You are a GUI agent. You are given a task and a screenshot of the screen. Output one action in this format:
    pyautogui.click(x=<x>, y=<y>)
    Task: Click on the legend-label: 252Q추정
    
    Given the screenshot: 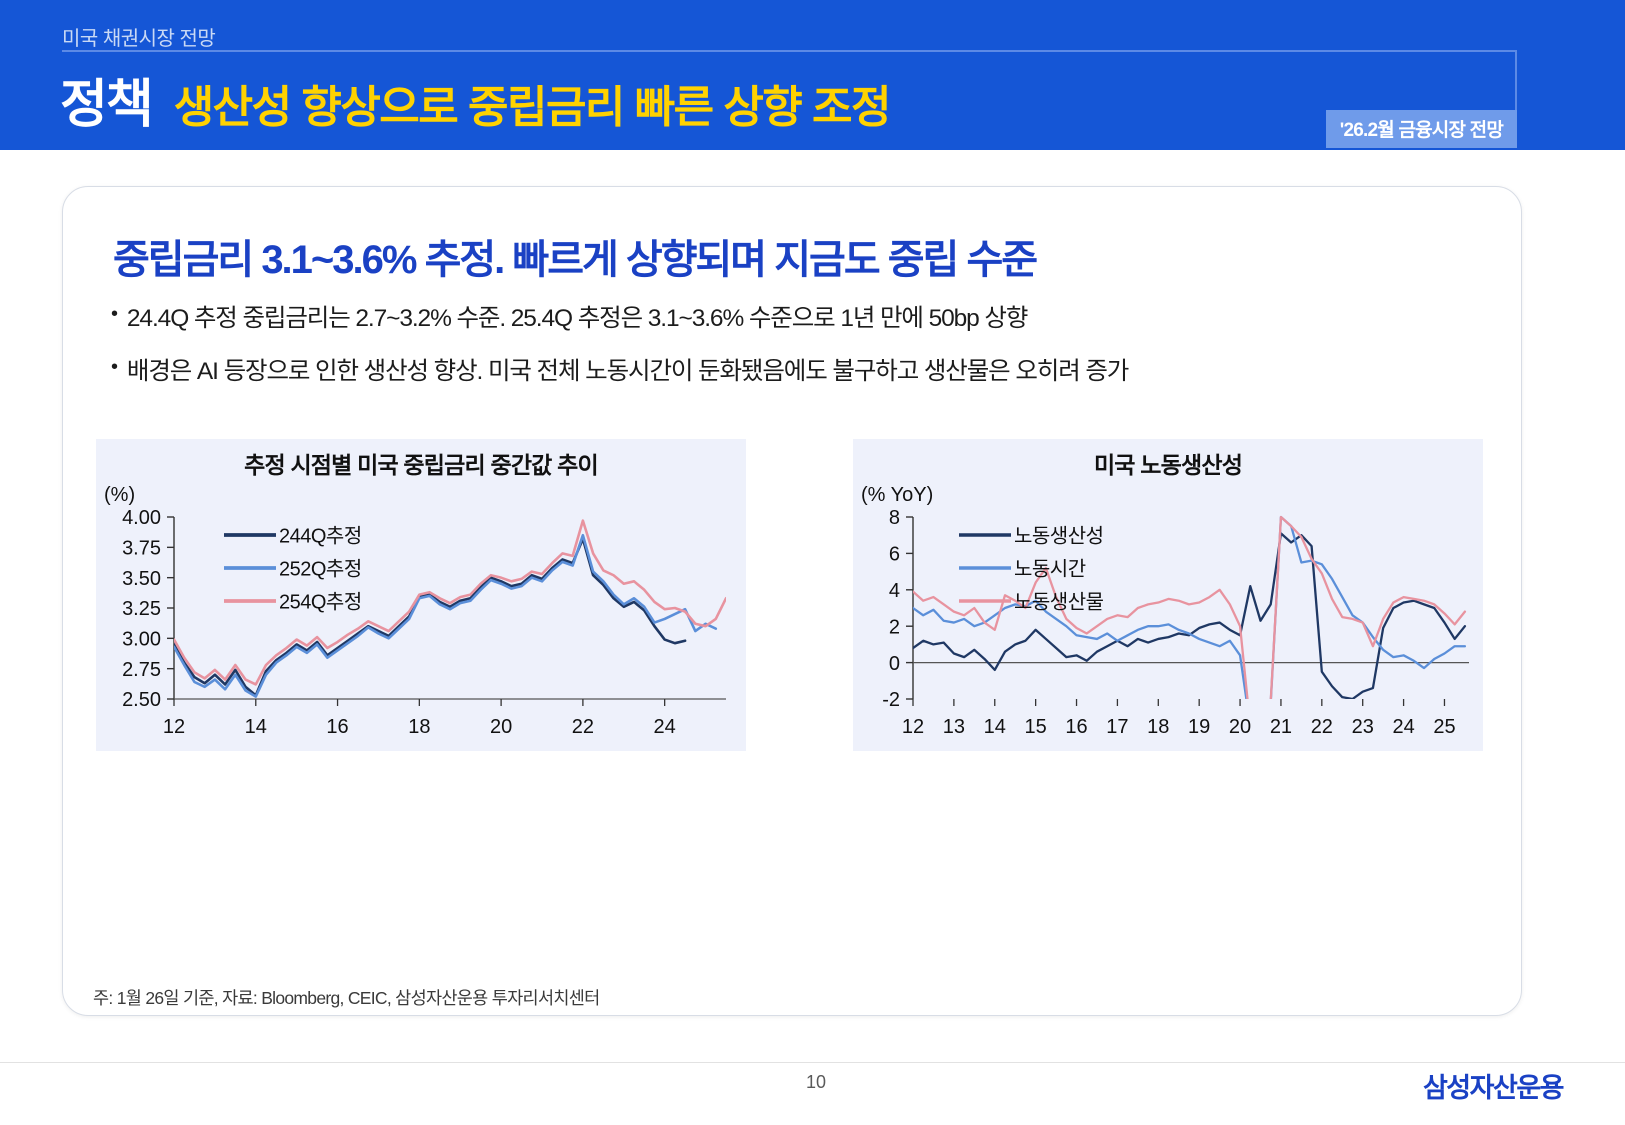 What is the action you would take?
    pyautogui.click(x=320, y=568)
    